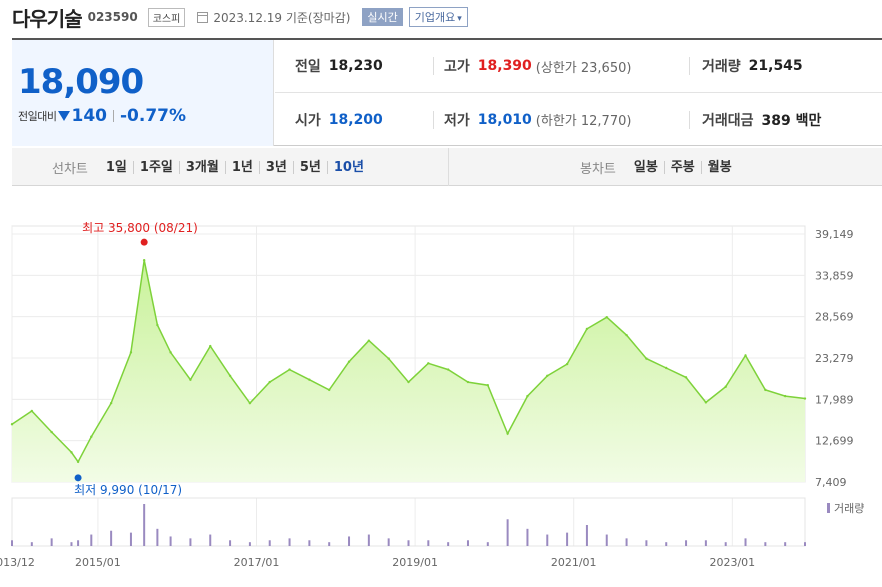 The width and height of the screenshot is (882, 587). Describe the element at coordinates (834, 399) in the screenshot. I see `y-tick-label: 17,989` at that location.